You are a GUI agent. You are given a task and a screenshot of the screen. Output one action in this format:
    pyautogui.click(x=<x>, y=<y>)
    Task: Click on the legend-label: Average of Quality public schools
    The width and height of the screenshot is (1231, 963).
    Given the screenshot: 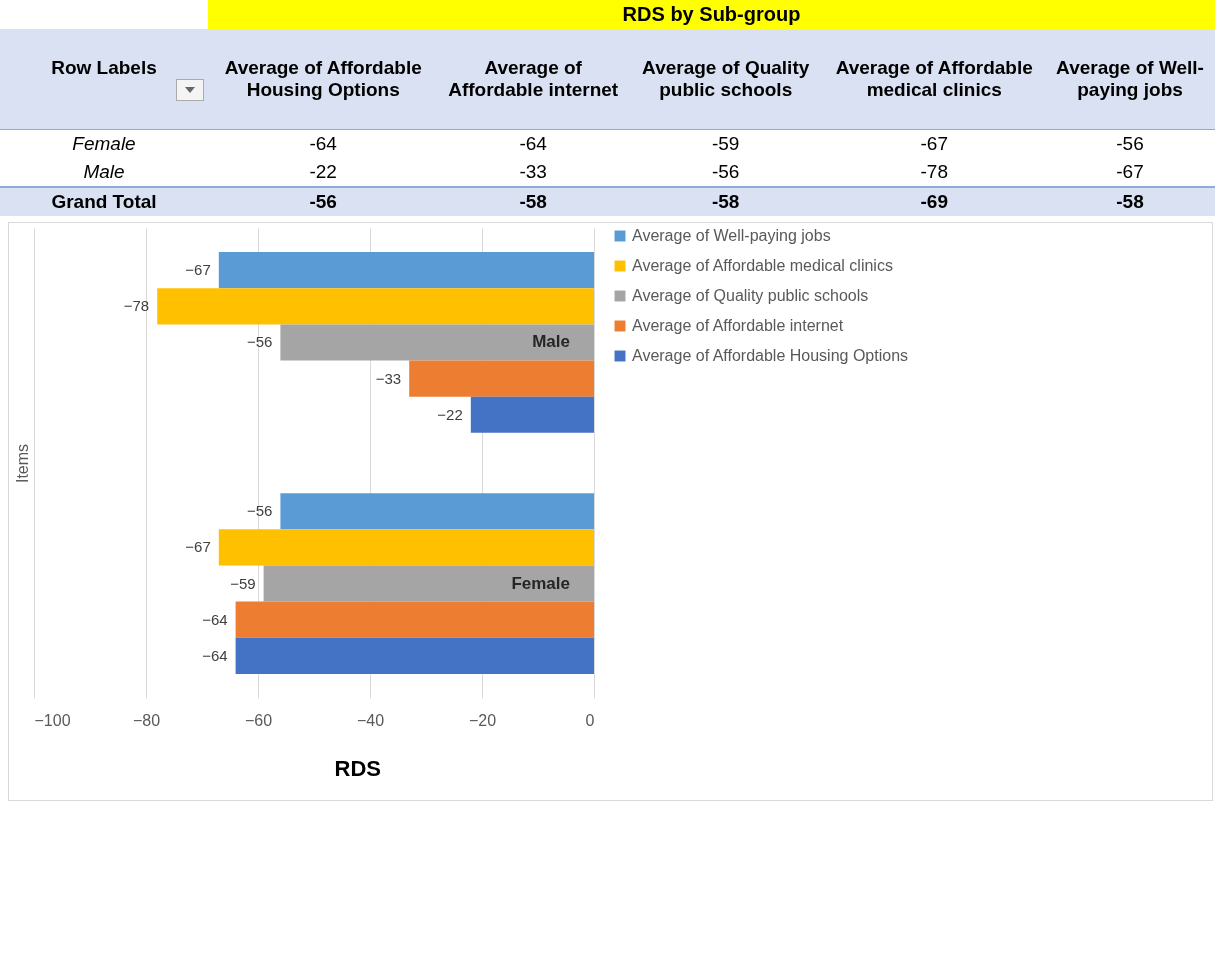 What is the action you would take?
    pyautogui.click(x=750, y=295)
    